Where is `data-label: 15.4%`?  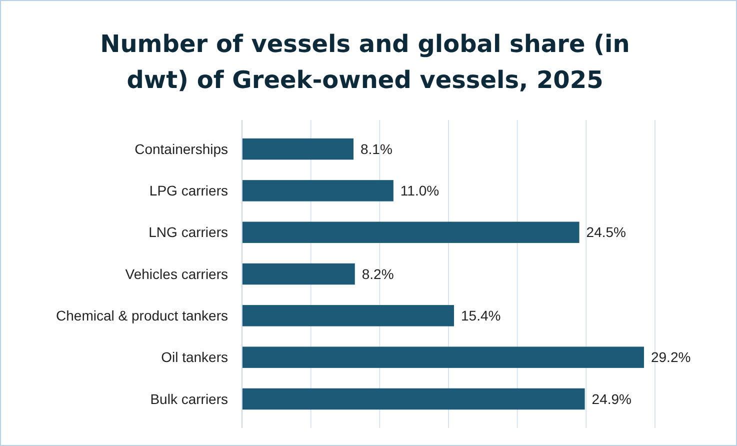 data-label: 15.4% is located at coordinates (481, 316).